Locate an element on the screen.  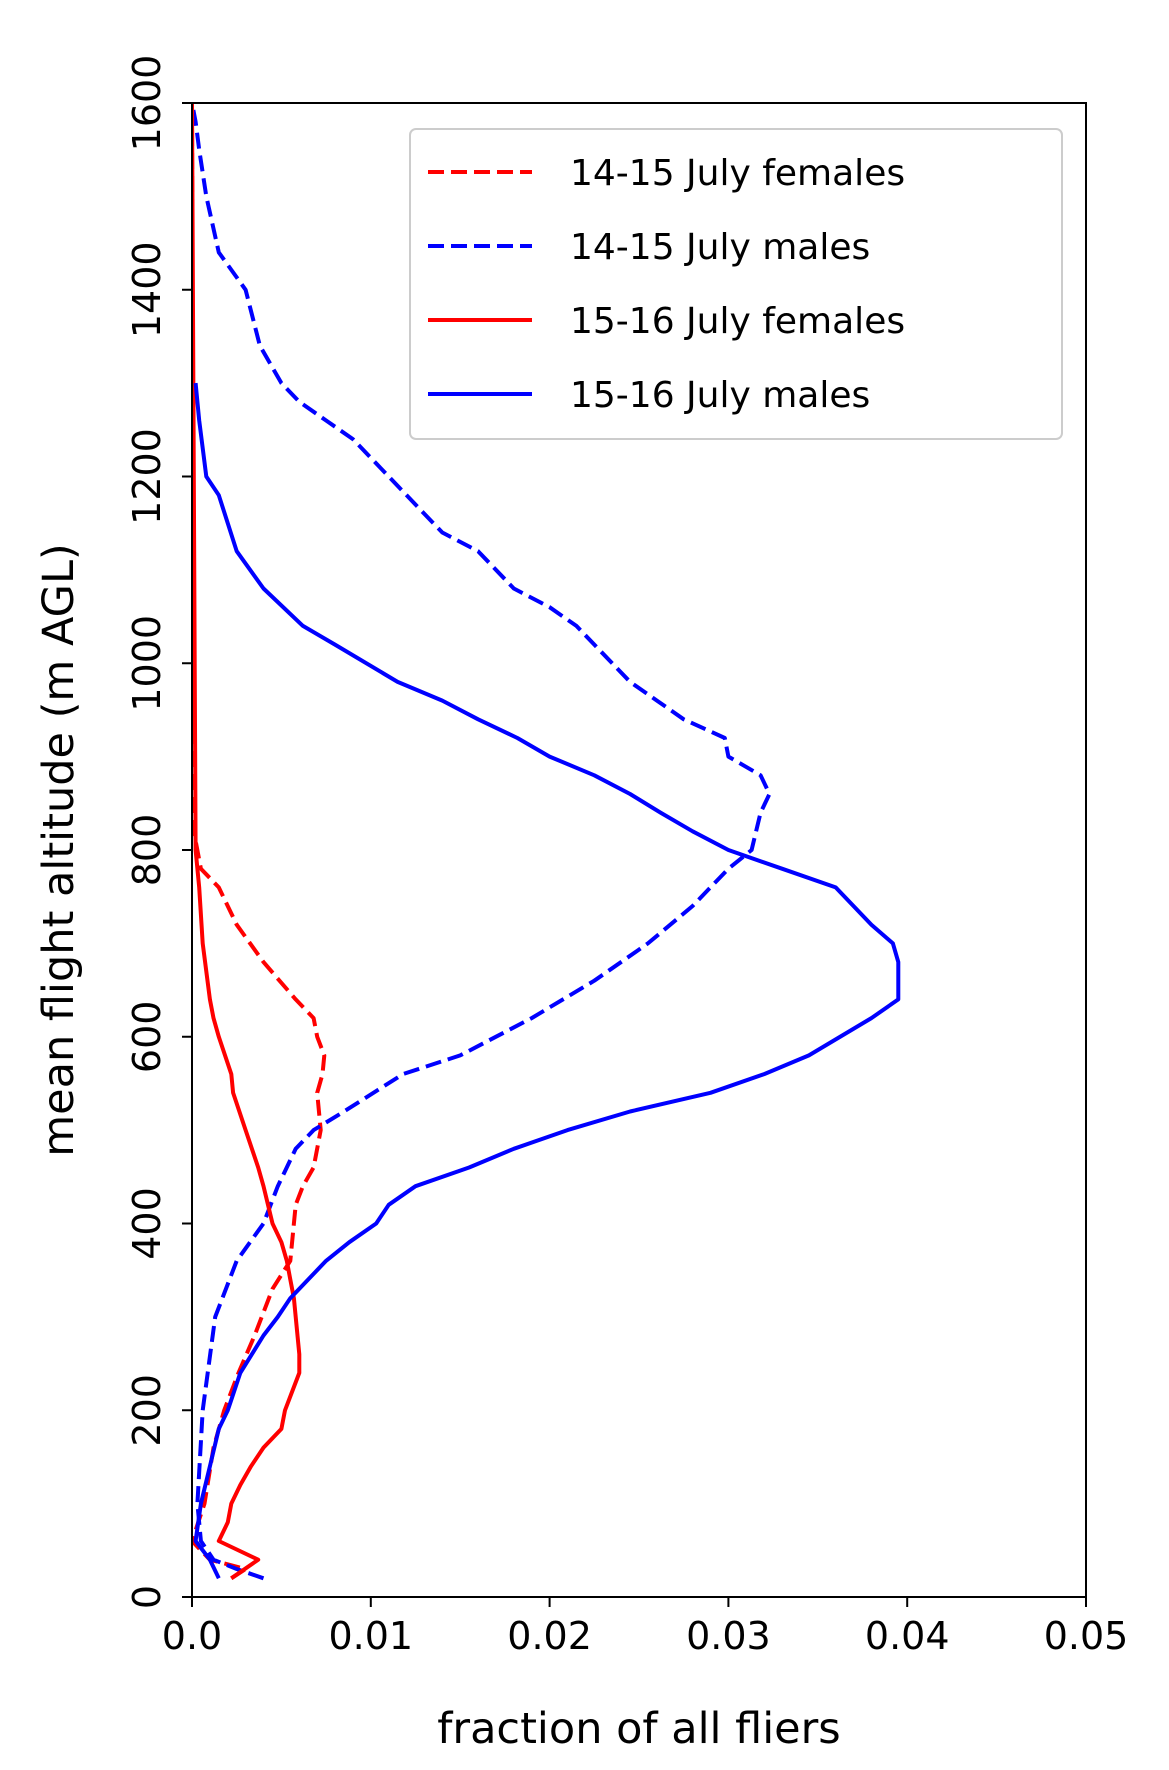
series-line-14-15-july-females is located at coordinates (259, 841).